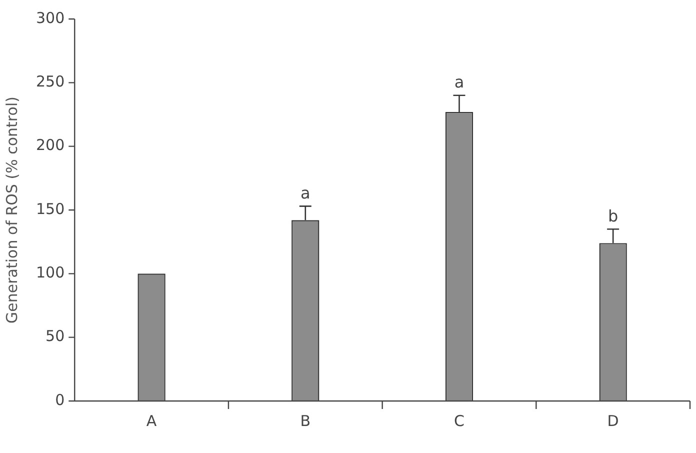 This screenshot has width=696, height=453. I want to click on y-tick-label: 200, so click(50, 145).